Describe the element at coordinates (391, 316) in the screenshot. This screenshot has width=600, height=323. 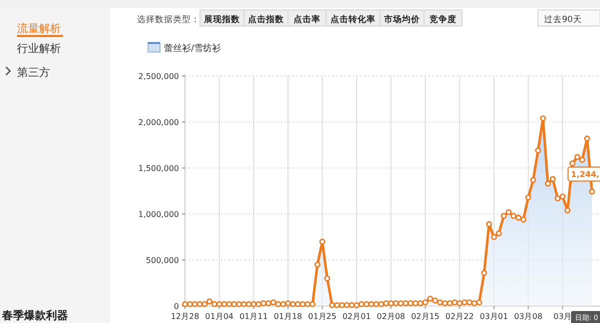
I see `x-tick-label: 02月08` at that location.